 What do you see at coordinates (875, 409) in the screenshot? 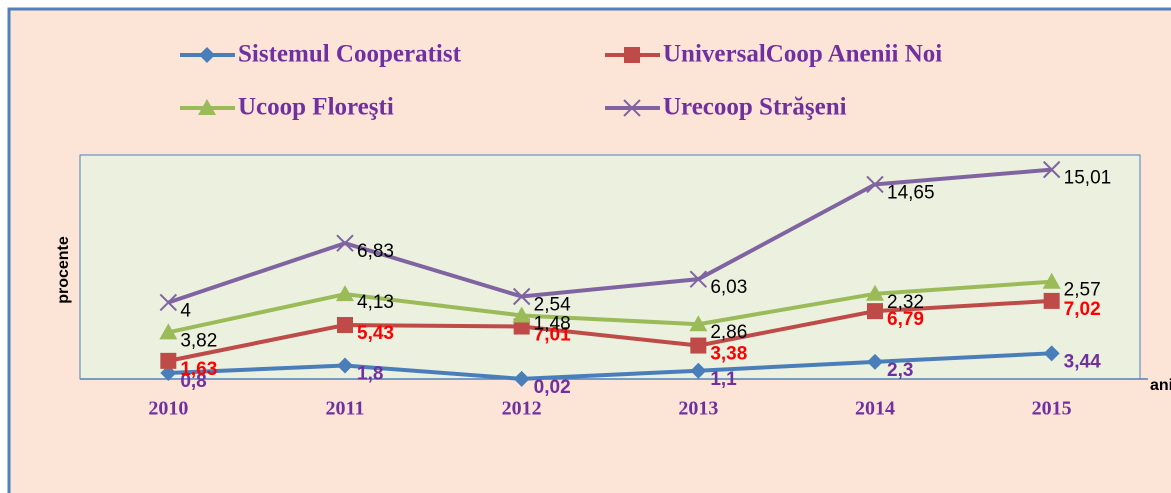
I see `x-tick-label: 2014` at bounding box center [875, 409].